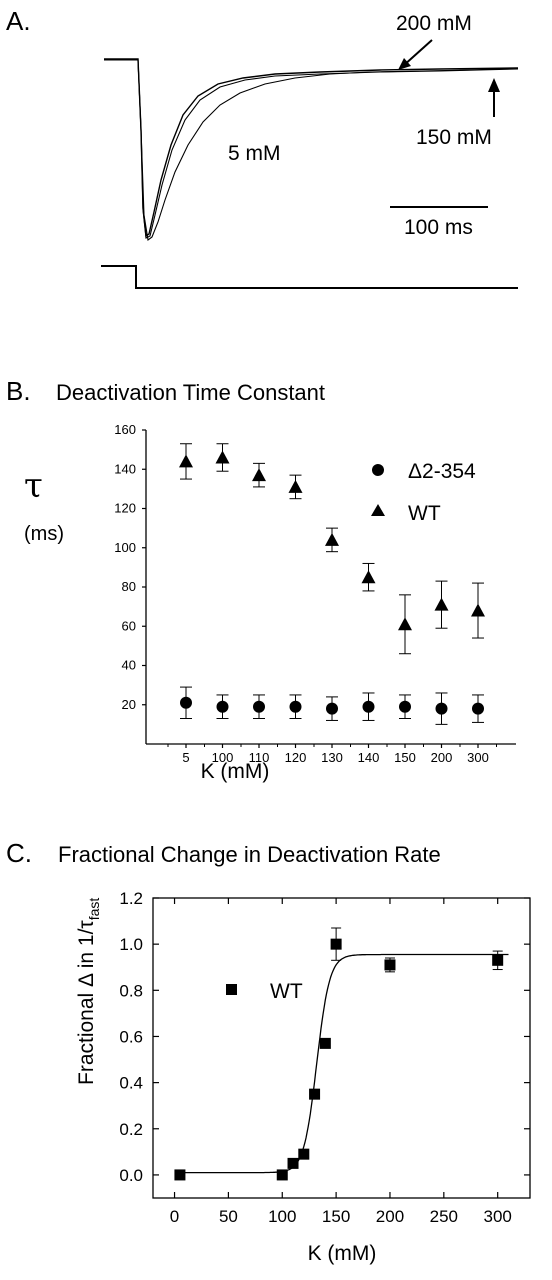 This screenshot has width=552, height=1280. What do you see at coordinates (174, 1216) in the screenshot?
I see `panel-c-xtick-label: 0` at bounding box center [174, 1216].